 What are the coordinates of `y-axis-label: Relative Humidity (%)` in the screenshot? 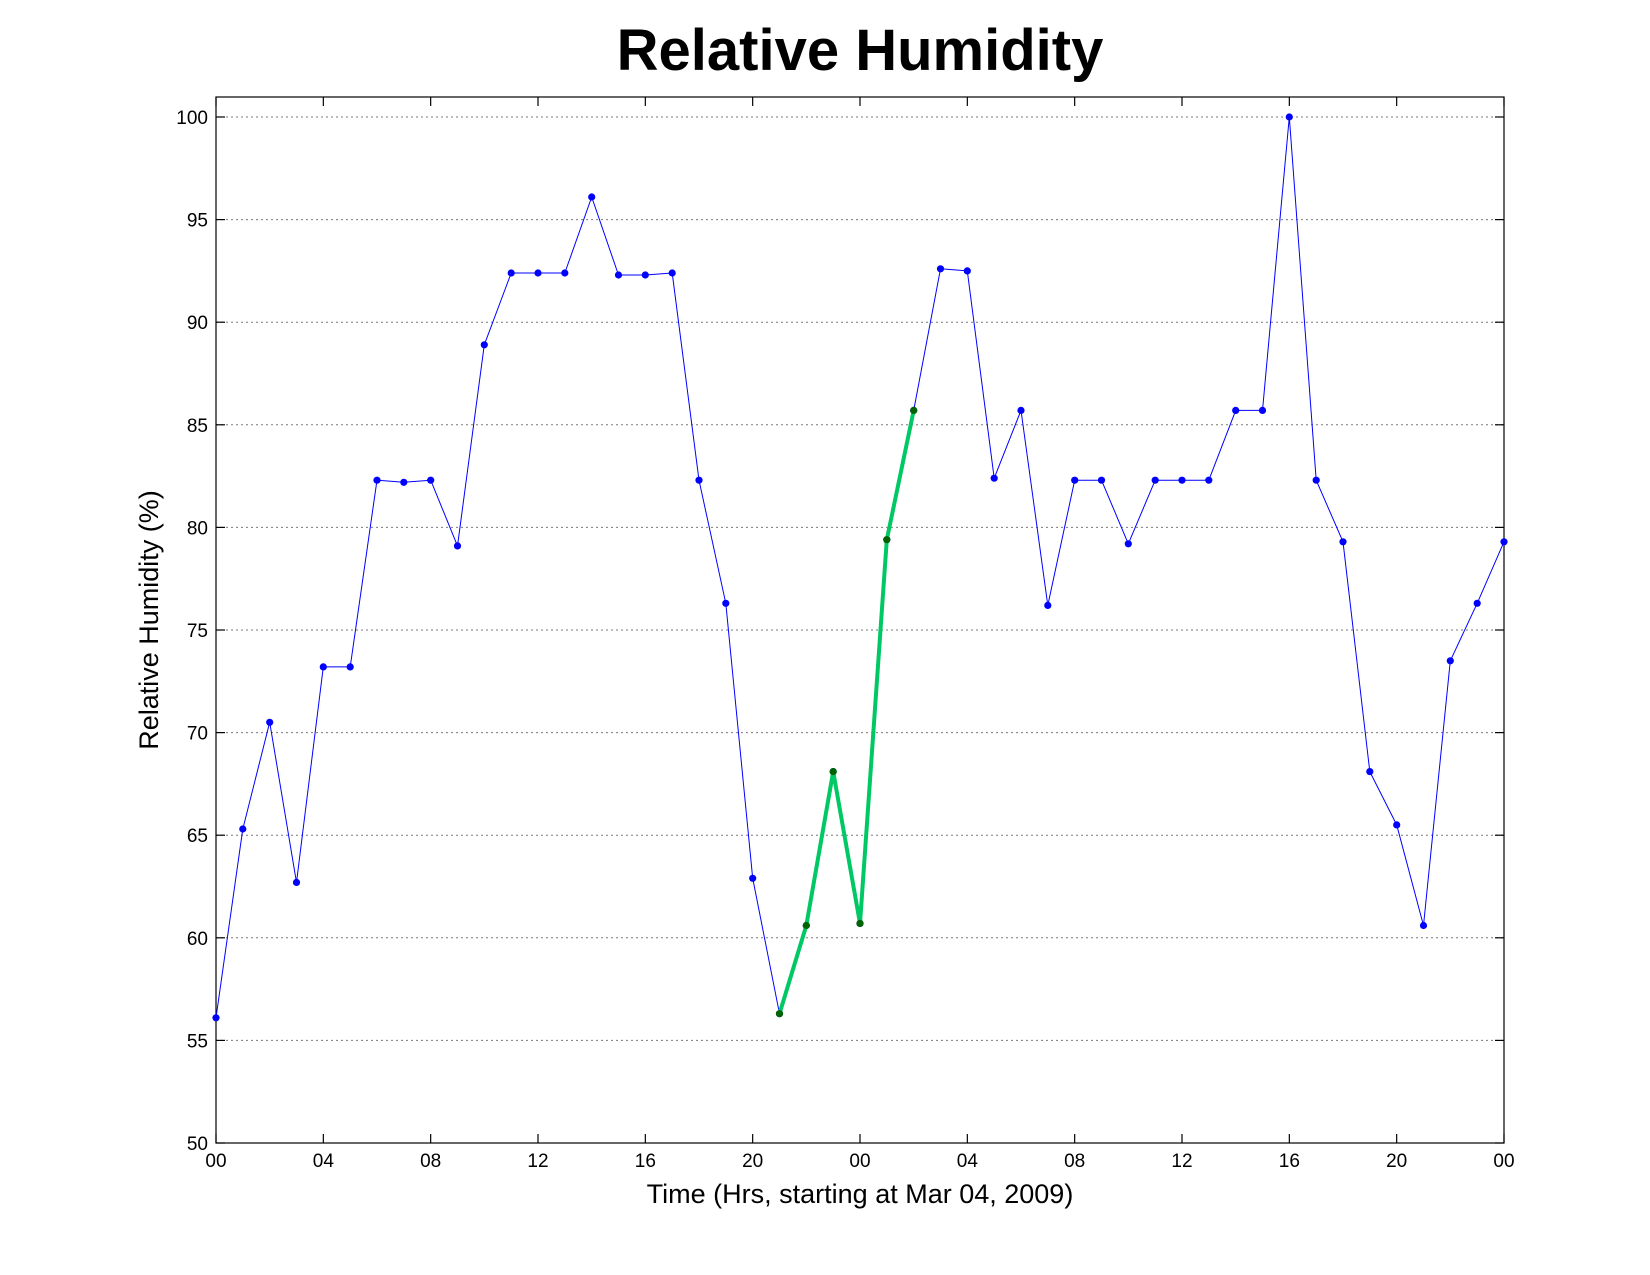 It's located at (149, 620).